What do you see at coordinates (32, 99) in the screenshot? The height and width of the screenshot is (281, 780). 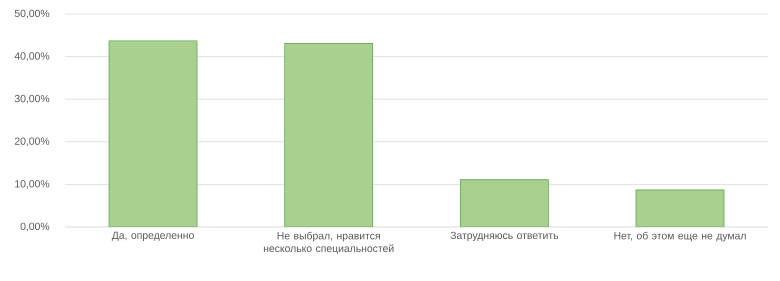 I see `y-tick-label: 30,00%` at bounding box center [32, 99].